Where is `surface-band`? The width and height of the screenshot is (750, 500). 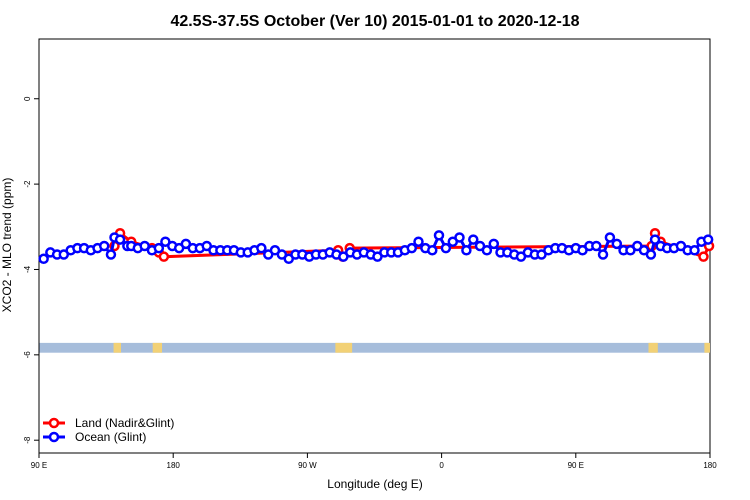
surface-band is located at coordinates (374, 347).